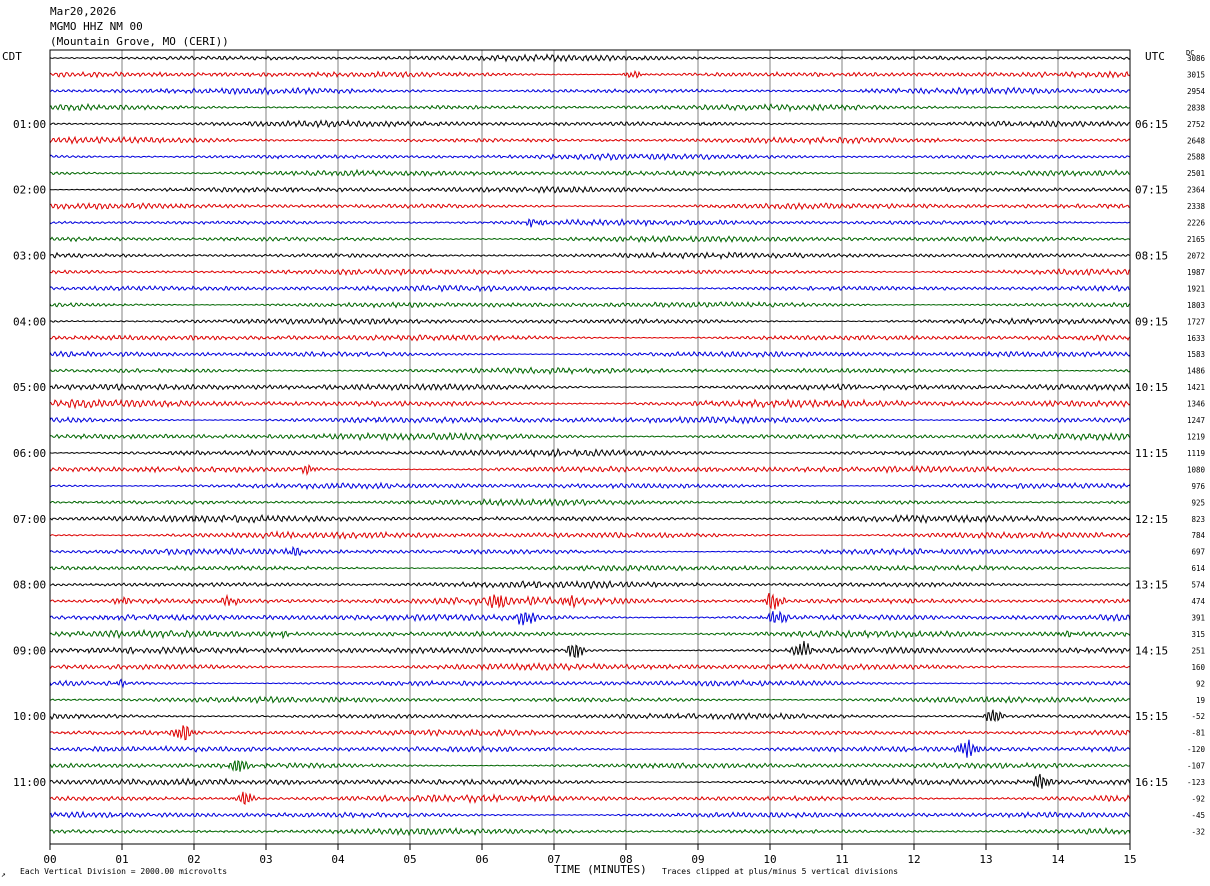  I want to click on header-location: (Mountain Grove, MO (CERI)), so click(139, 41).